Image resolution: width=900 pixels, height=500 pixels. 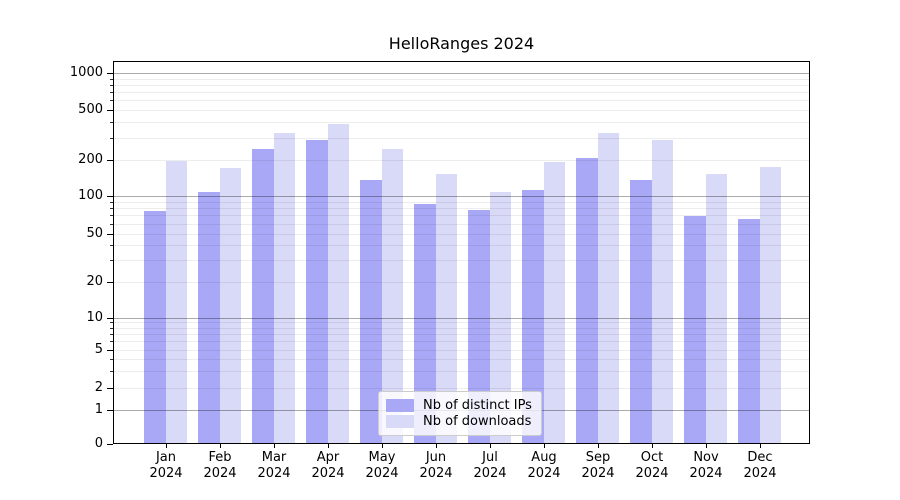 I want to click on bar-ips-jun, so click(x=425, y=323).